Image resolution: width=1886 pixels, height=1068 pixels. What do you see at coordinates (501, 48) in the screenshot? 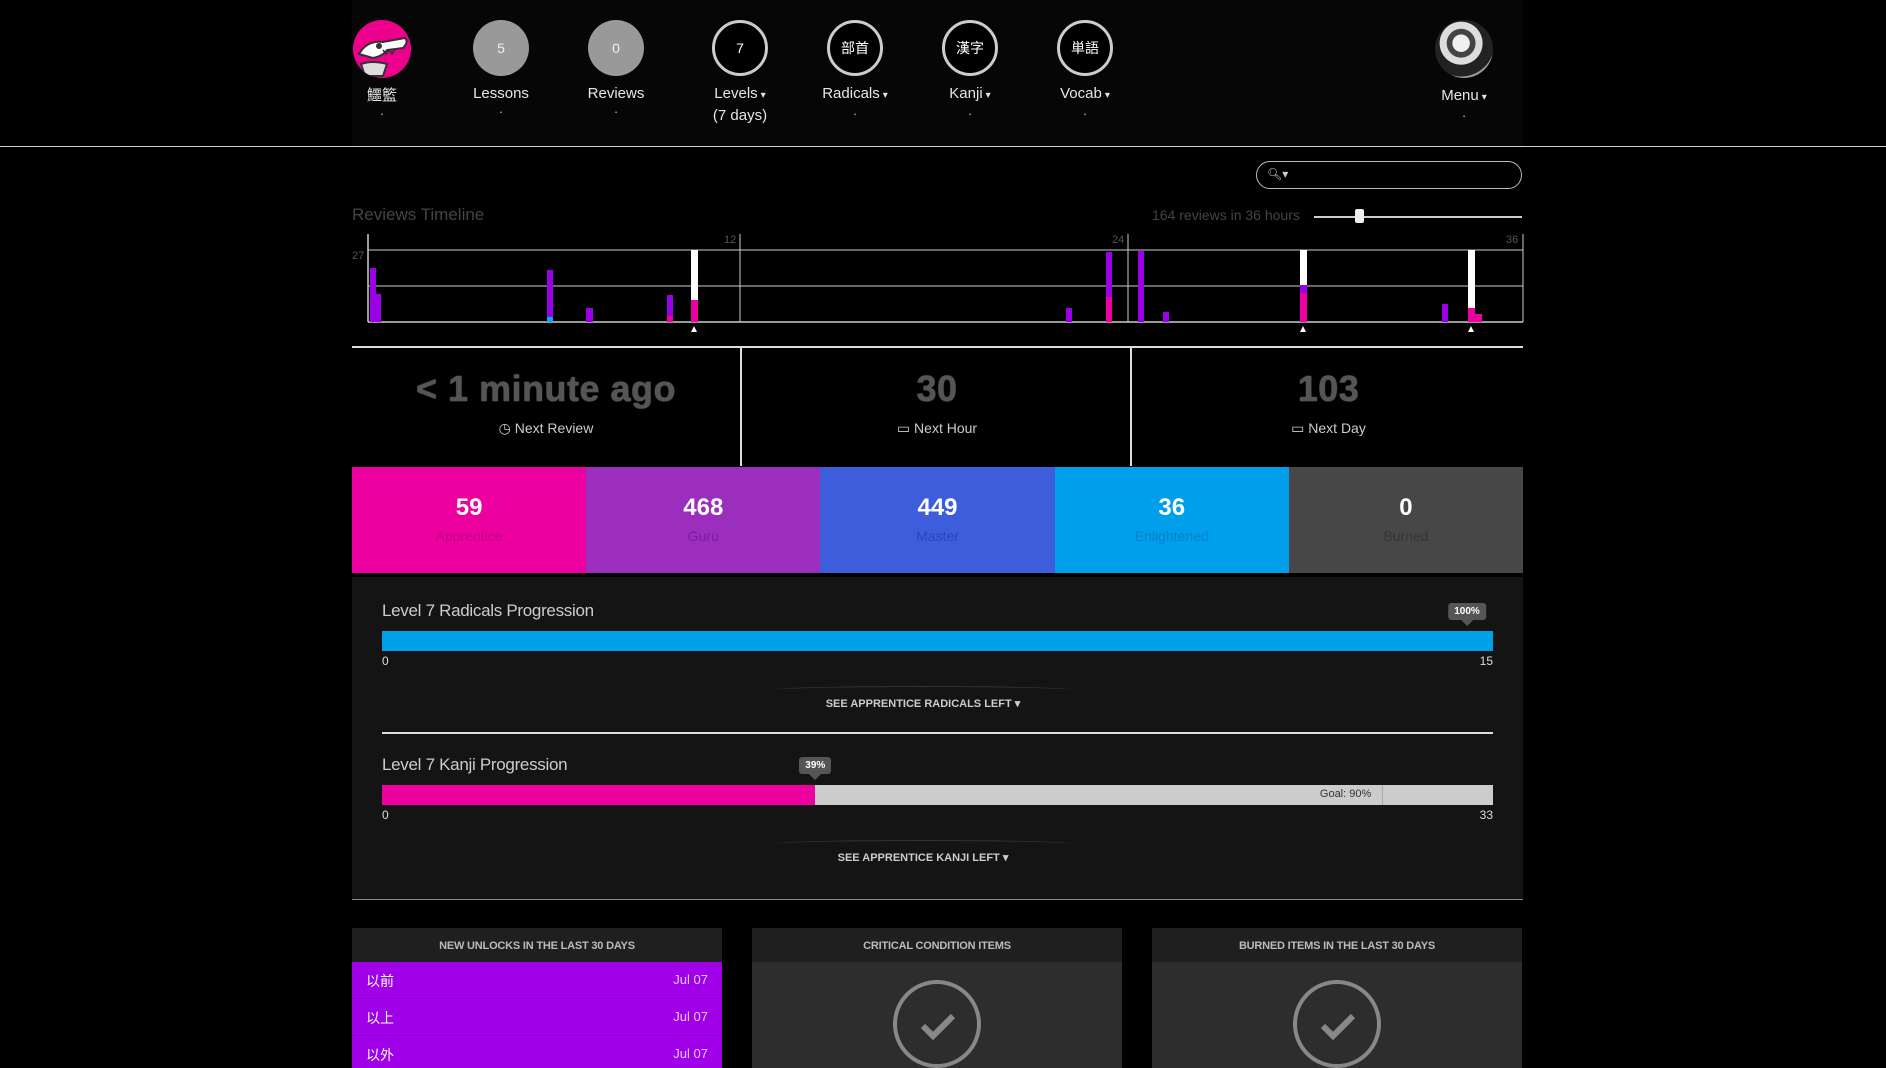
I see `lessons-count-badge: 5` at bounding box center [501, 48].